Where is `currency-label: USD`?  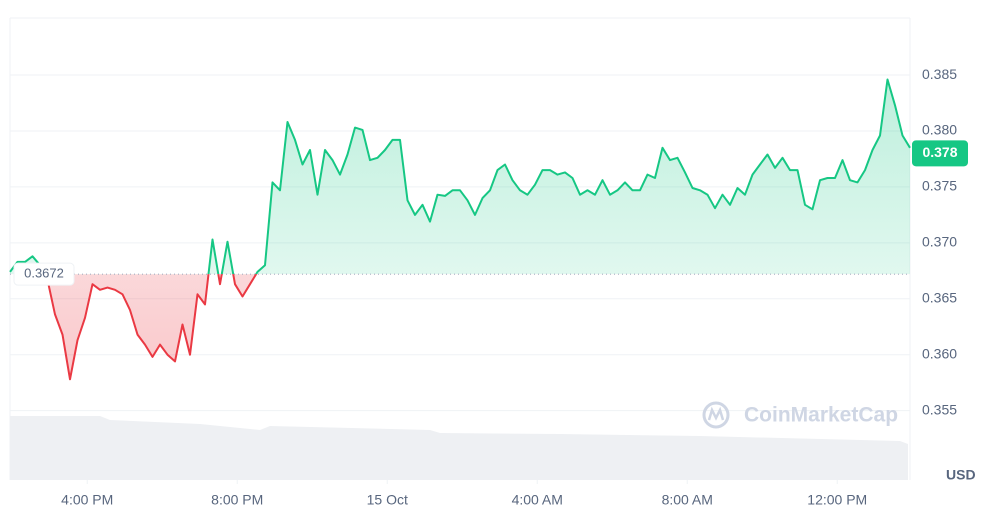
currency-label: USD is located at coordinates (961, 475).